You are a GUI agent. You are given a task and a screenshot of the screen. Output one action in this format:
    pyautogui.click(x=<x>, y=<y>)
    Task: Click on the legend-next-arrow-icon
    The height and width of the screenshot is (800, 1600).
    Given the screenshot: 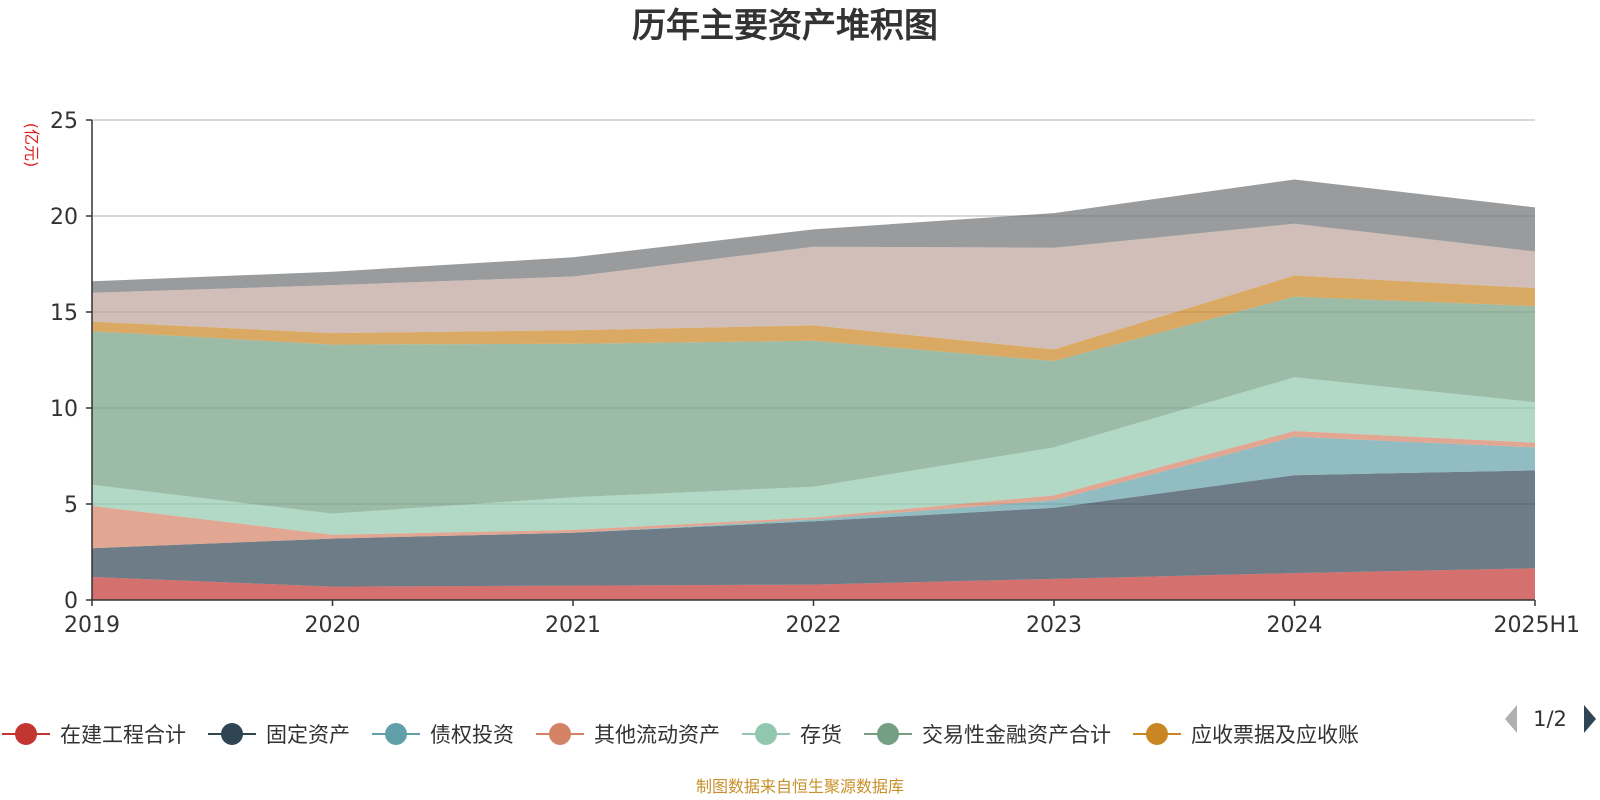 What is the action you would take?
    pyautogui.click(x=1590, y=719)
    